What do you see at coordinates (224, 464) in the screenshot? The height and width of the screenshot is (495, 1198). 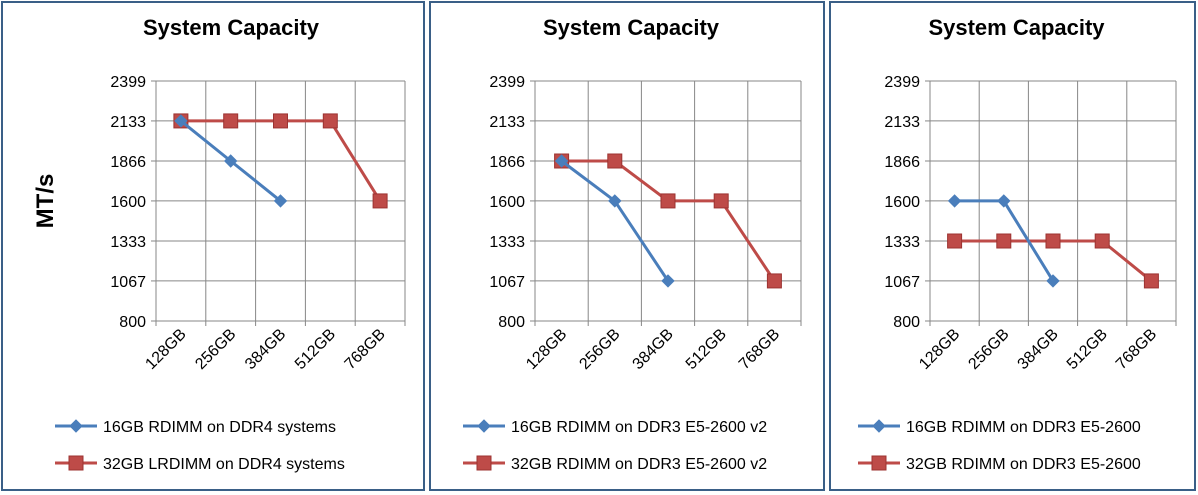 I see `legend-entry: 32GB LRDIMM on DDR4 systems` at bounding box center [224, 464].